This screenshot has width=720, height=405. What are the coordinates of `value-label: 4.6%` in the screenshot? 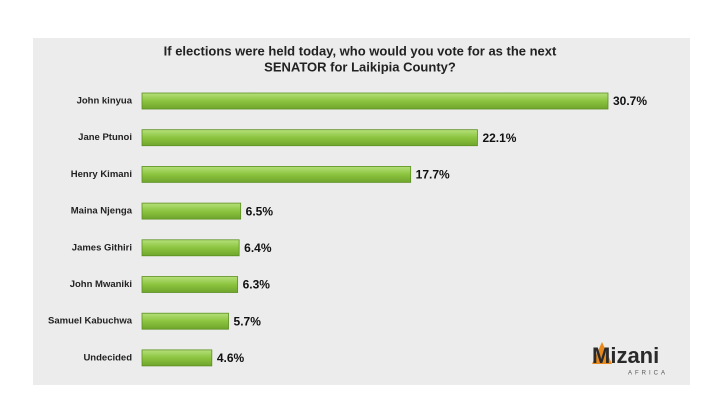 It's located at (231, 358).